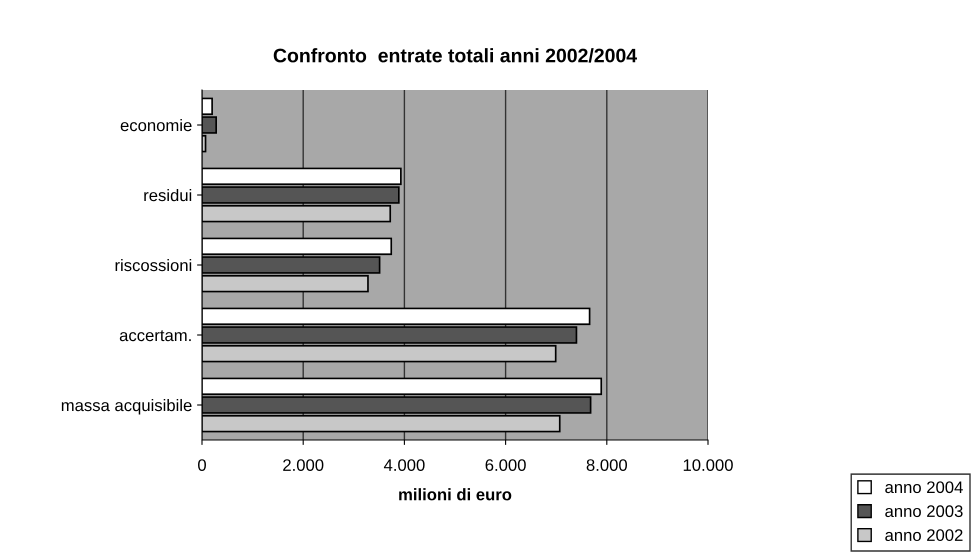 The width and height of the screenshot is (975, 556). What do you see at coordinates (154, 265) in the screenshot?
I see `y-tick-label: riscossioni` at bounding box center [154, 265].